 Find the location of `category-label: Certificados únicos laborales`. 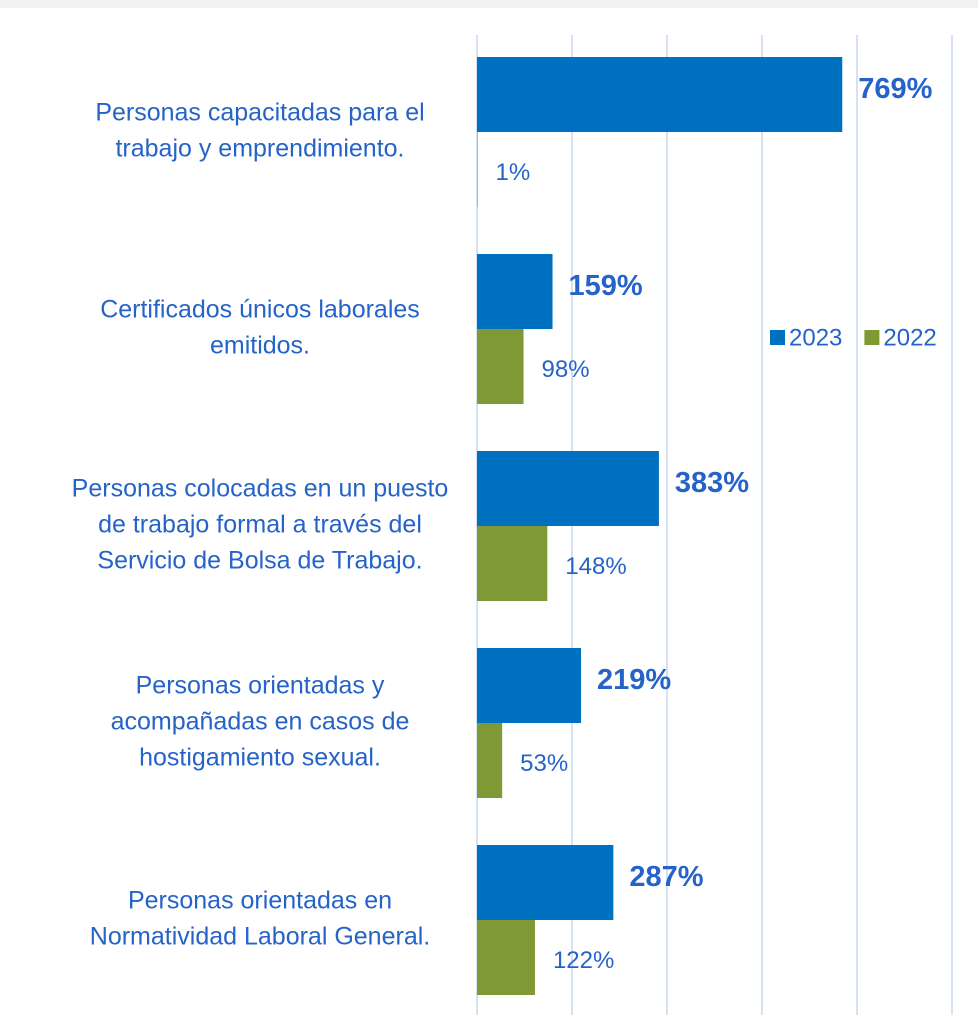

category-label: Certificados únicos laborales is located at coordinates (260, 310).